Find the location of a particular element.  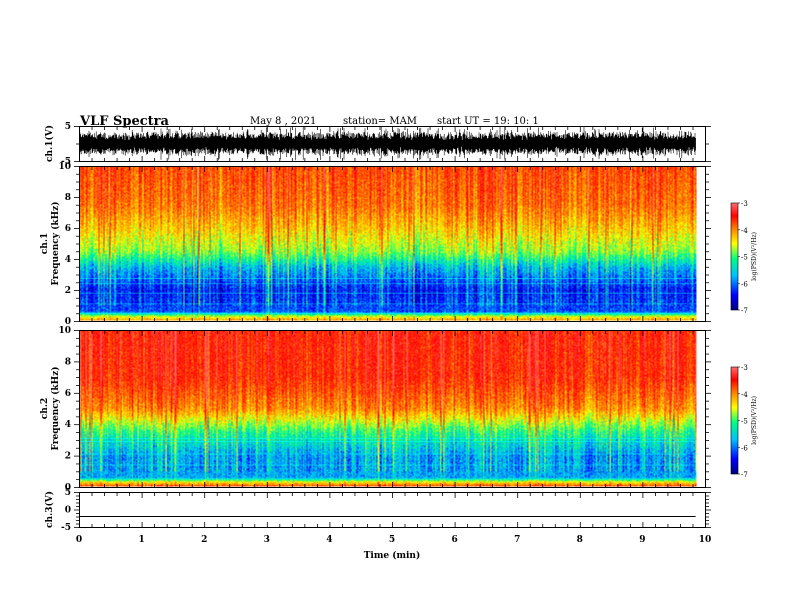

x-tick-label: 7 is located at coordinates (517, 540).